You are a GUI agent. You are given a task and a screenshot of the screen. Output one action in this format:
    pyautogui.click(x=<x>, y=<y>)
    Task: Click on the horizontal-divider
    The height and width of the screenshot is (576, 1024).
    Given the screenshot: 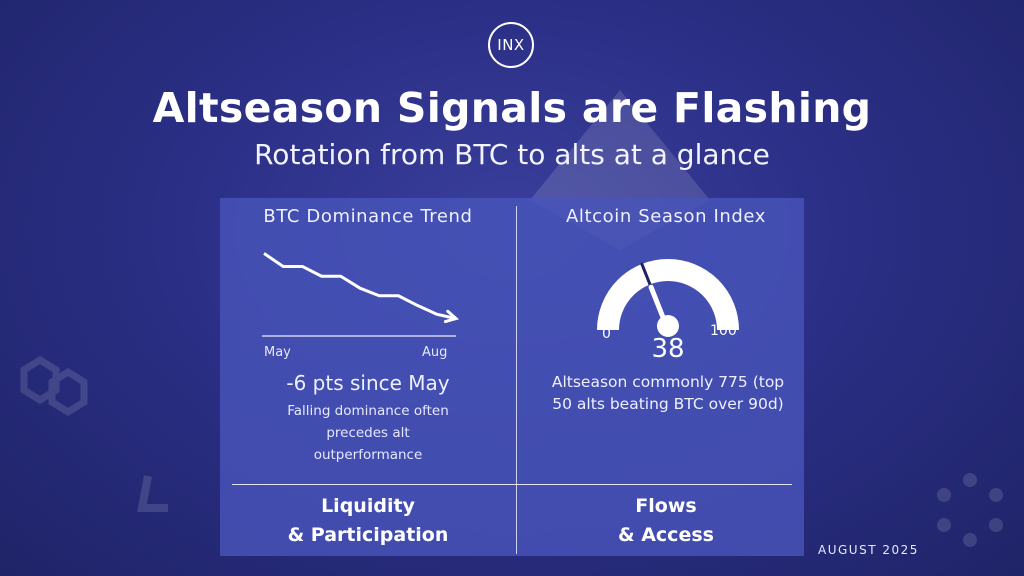 What is the action you would take?
    pyautogui.click(x=512, y=484)
    